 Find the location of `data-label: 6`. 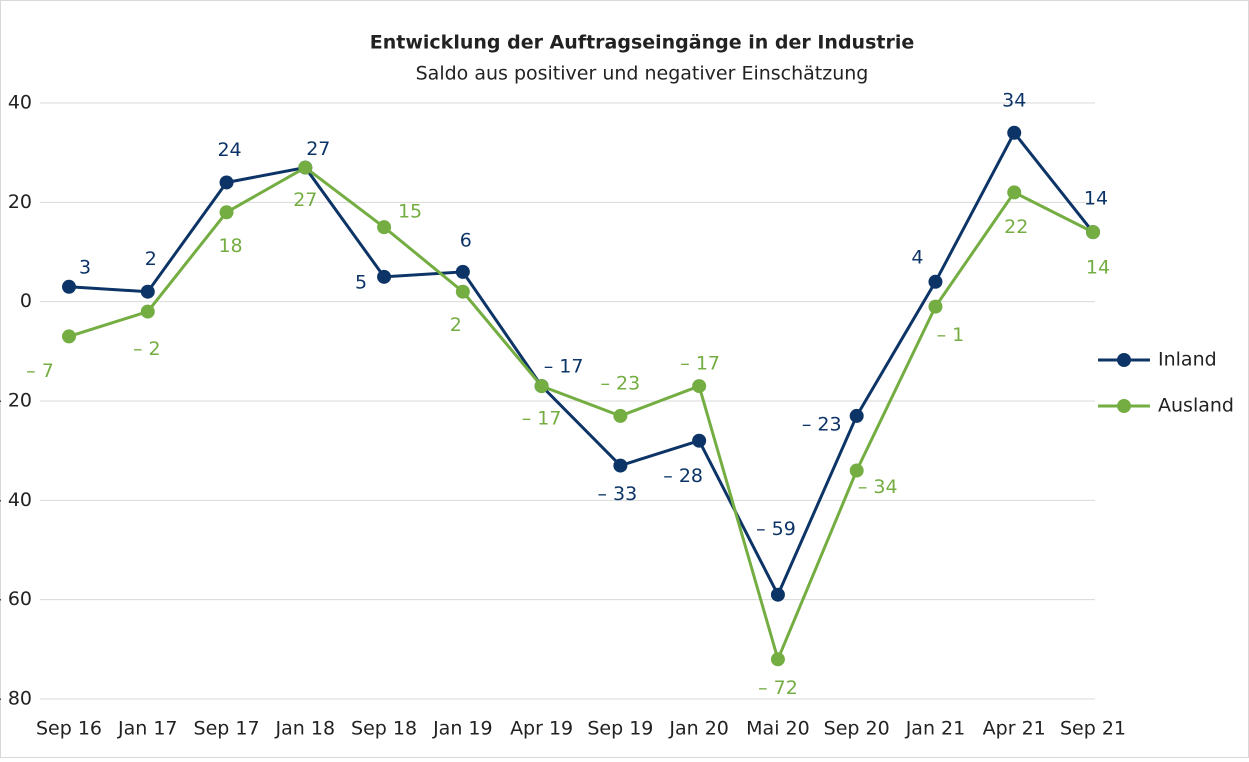

data-label: 6 is located at coordinates (466, 240).